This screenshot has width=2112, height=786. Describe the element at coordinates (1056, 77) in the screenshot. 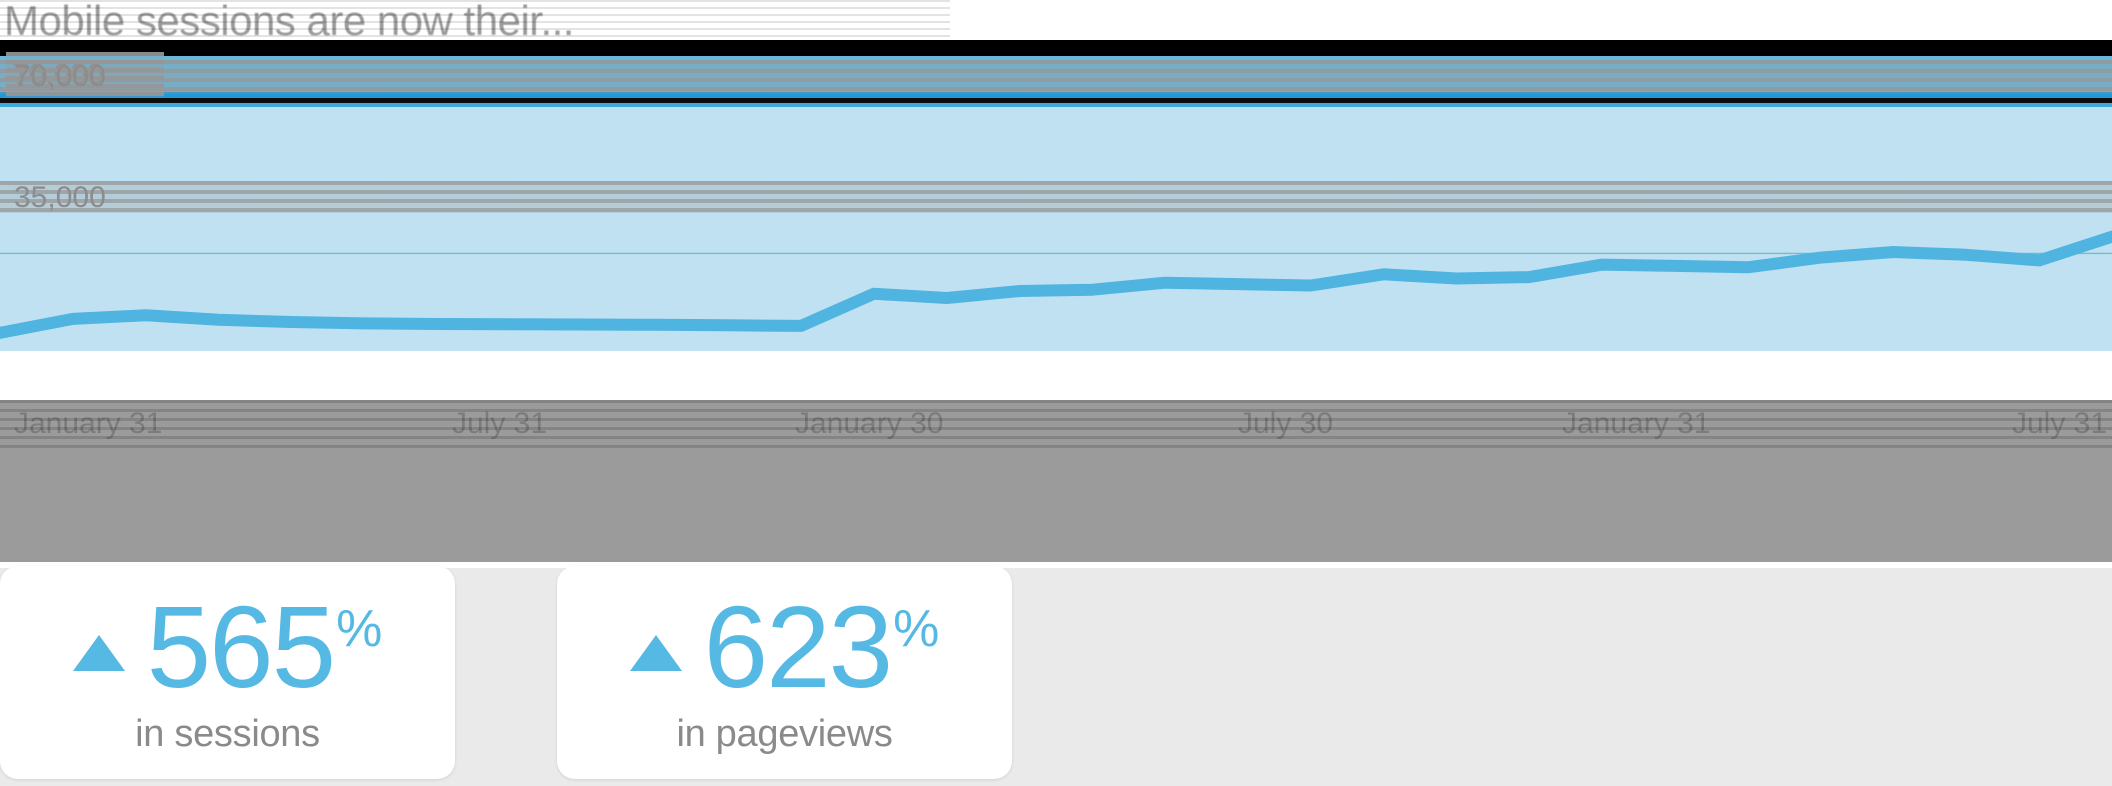

I see `y-label-redaction-band-top` at that location.